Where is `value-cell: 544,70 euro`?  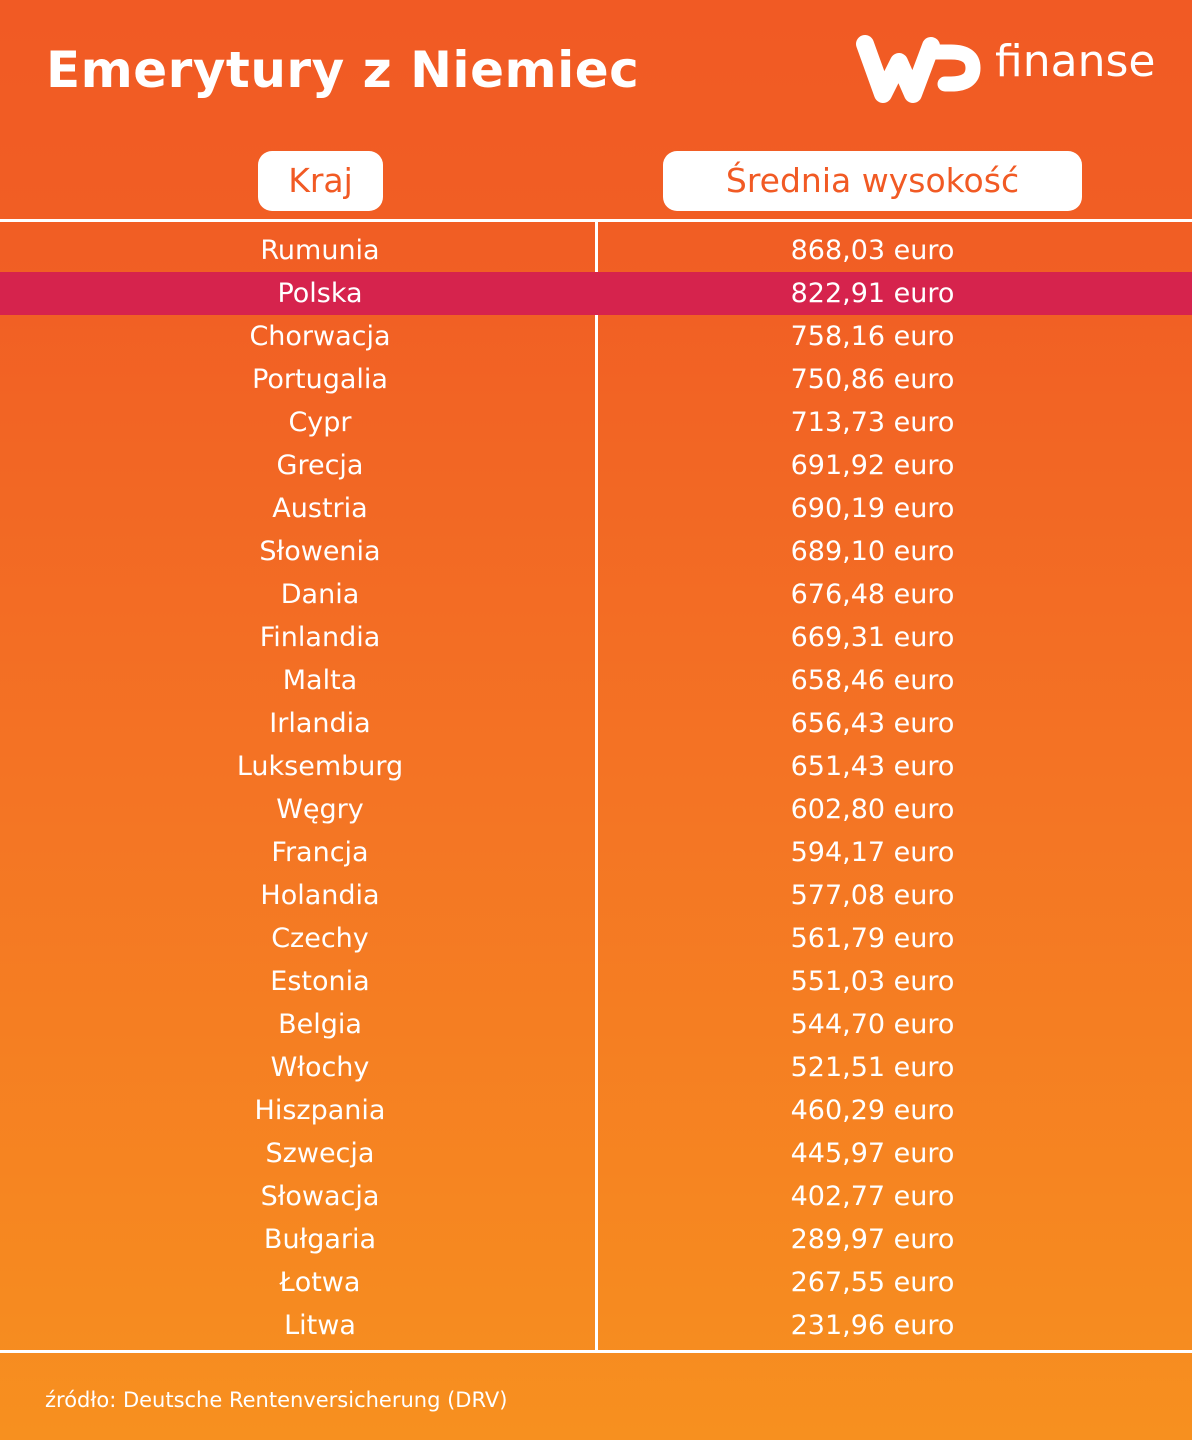 value-cell: 544,70 euro is located at coordinates (872, 1024).